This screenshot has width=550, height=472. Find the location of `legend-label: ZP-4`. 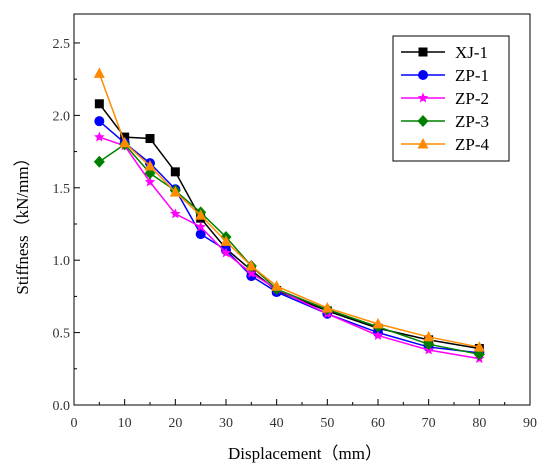

legend-label: ZP-4 is located at coordinates (472, 144).